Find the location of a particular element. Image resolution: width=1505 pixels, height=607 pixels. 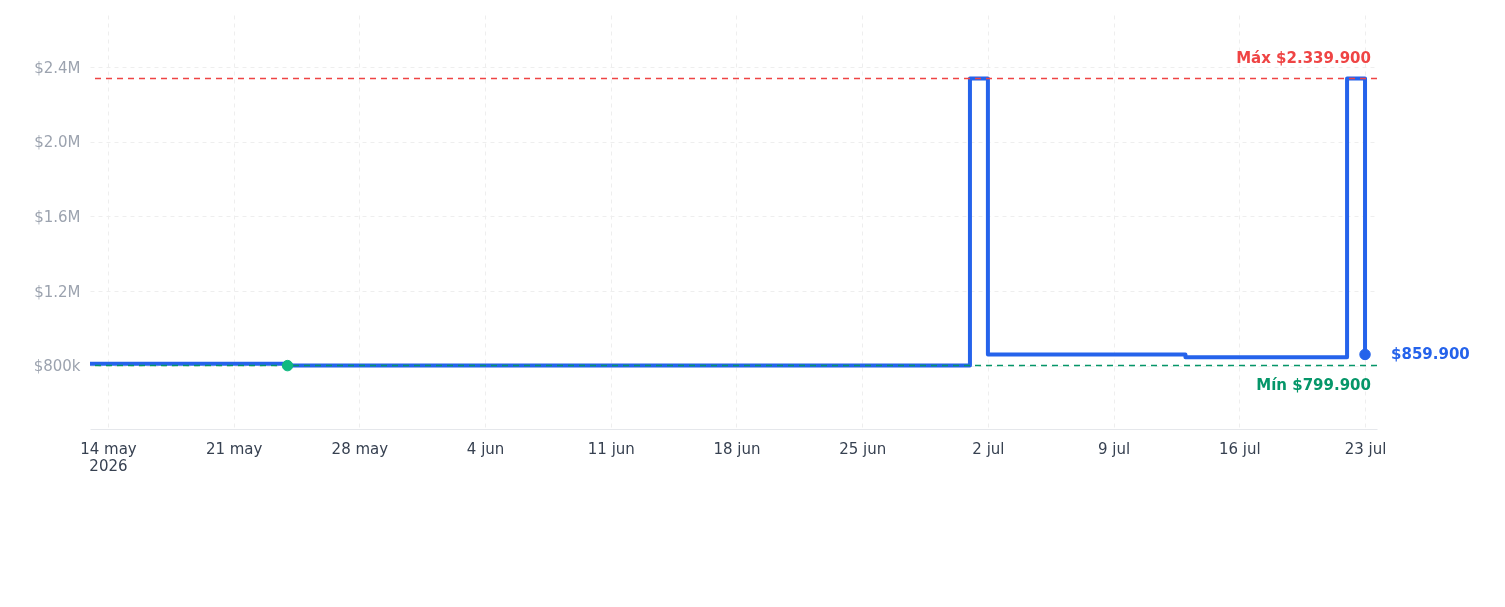

x-tick-label: 14 may 2026 is located at coordinates (108, 457).